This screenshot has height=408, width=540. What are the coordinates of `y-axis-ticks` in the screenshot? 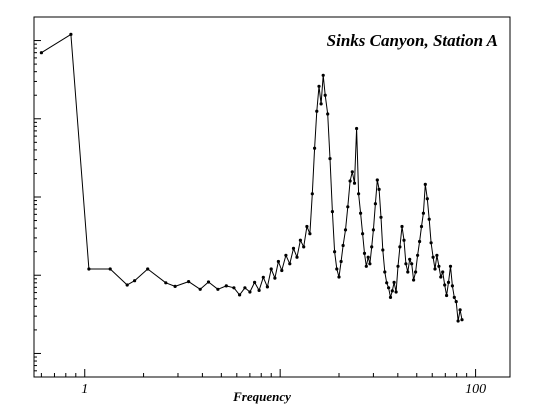 It's located at (37, 197).